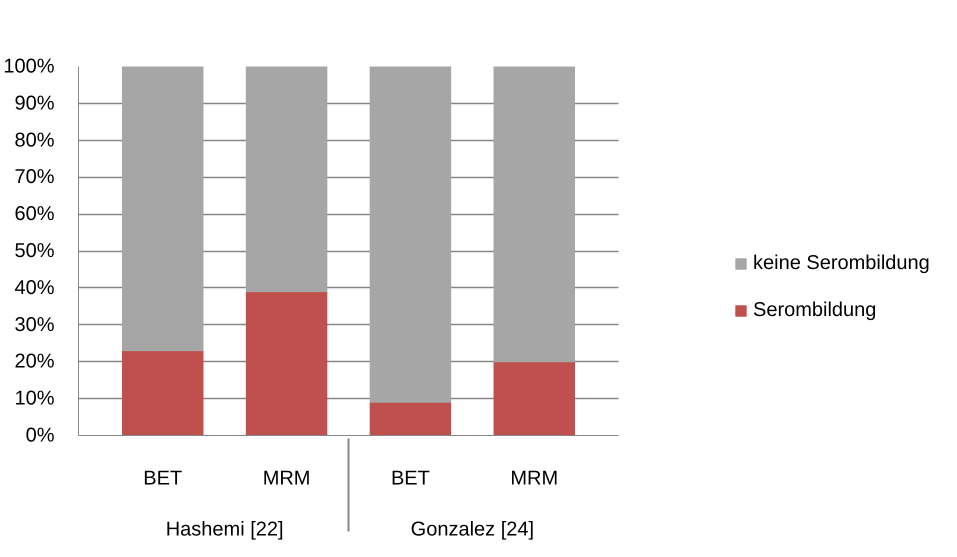  What do you see at coordinates (34, 214) in the screenshot?
I see `y-tick-label: 60%` at bounding box center [34, 214].